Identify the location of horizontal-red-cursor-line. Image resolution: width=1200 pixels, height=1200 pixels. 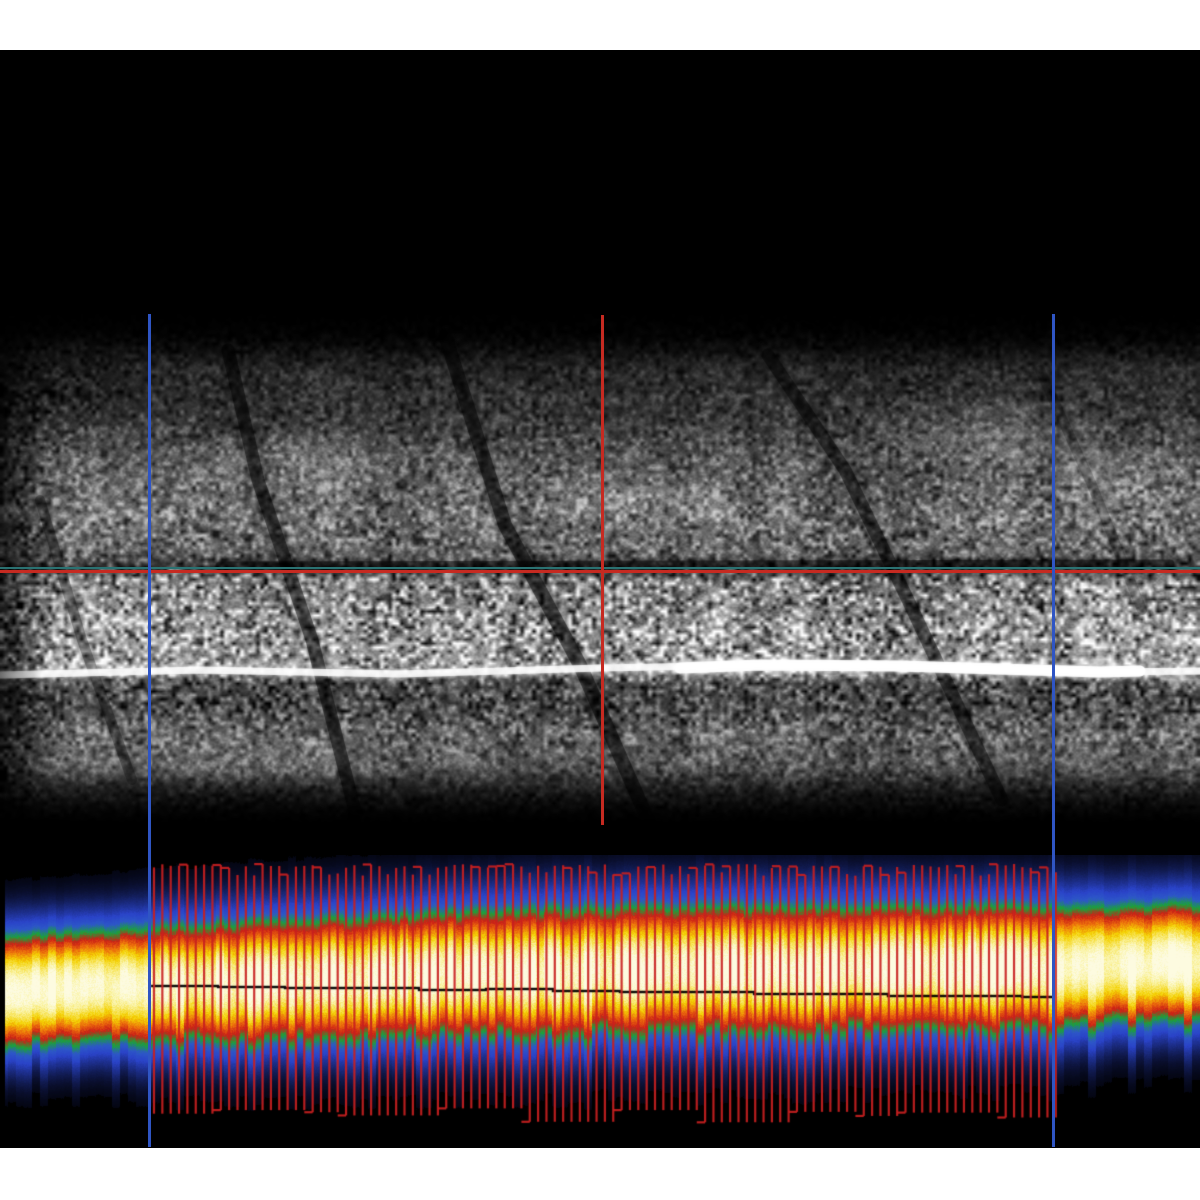
(600, 571).